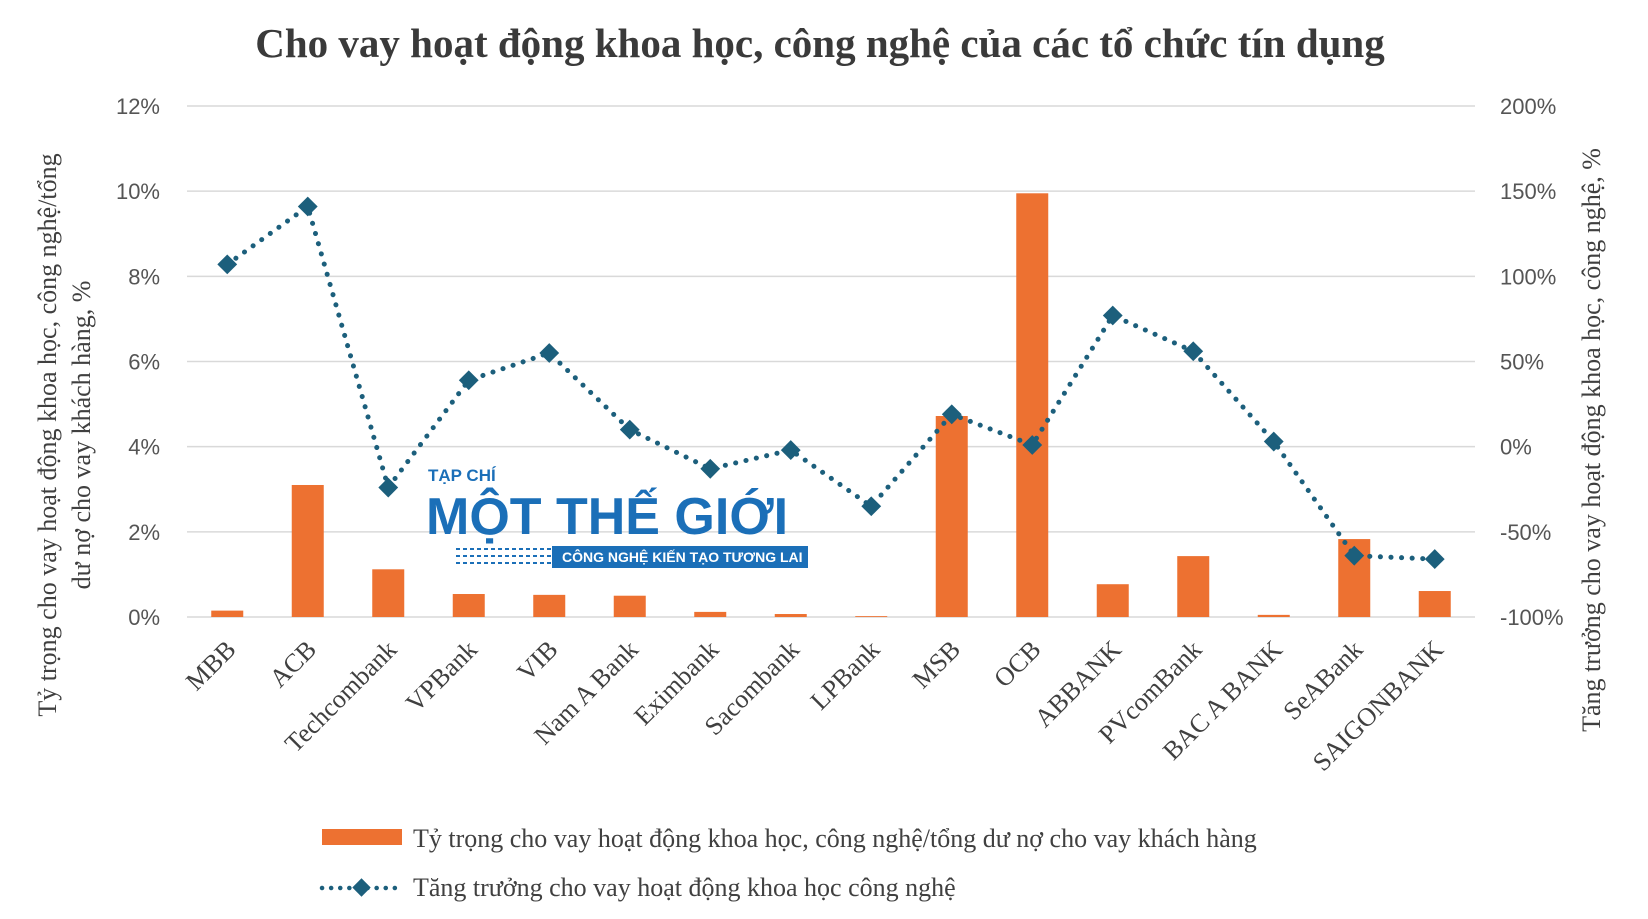  What do you see at coordinates (504, 556) in the screenshot?
I see `watermark-dash-lines` at bounding box center [504, 556].